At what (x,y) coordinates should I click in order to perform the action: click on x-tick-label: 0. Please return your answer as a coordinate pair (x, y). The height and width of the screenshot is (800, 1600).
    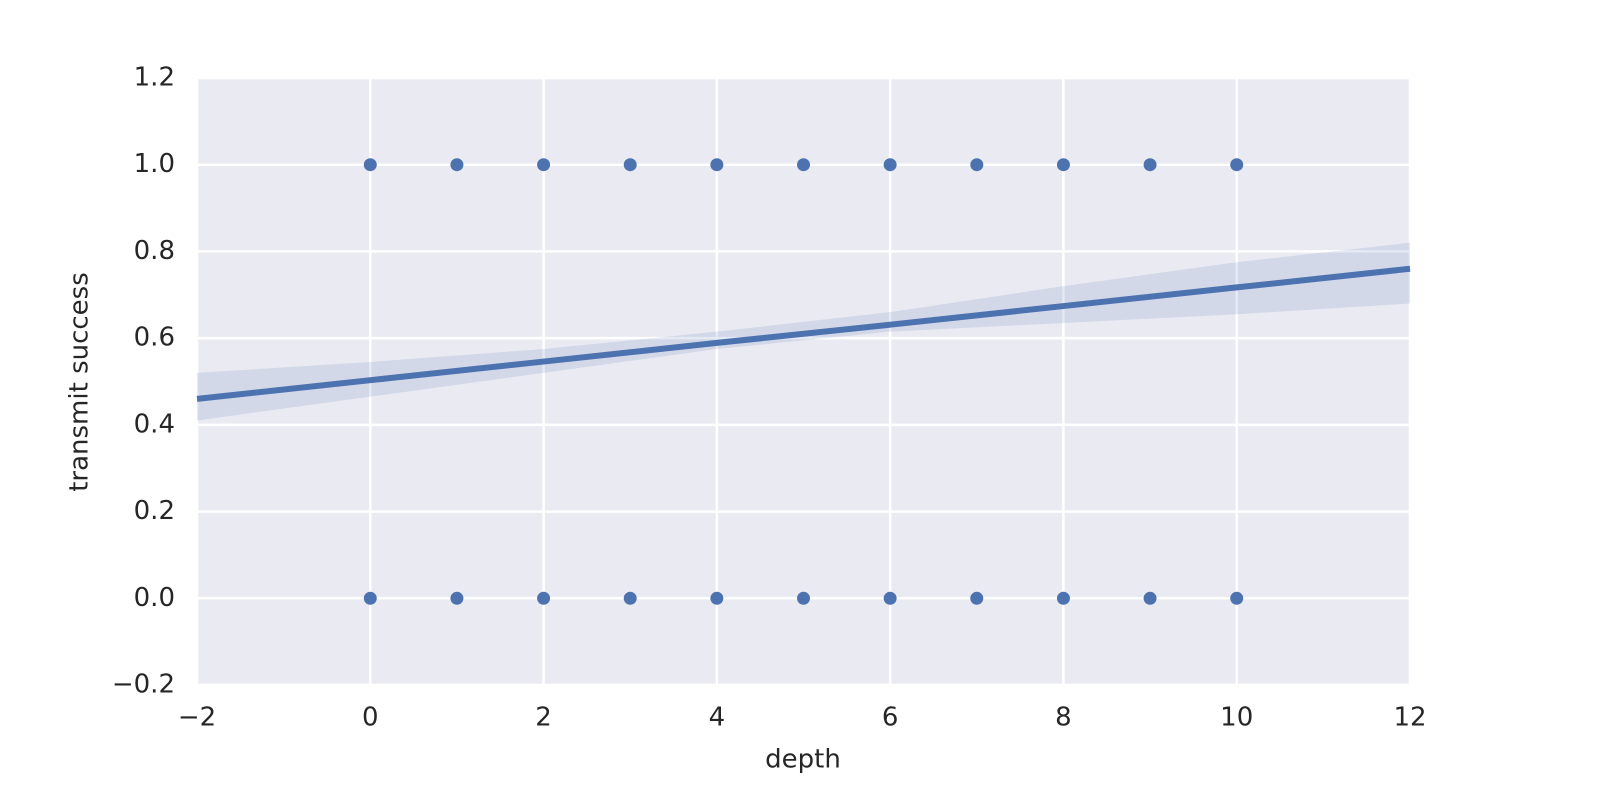
    Looking at the image, I should click on (370, 718).